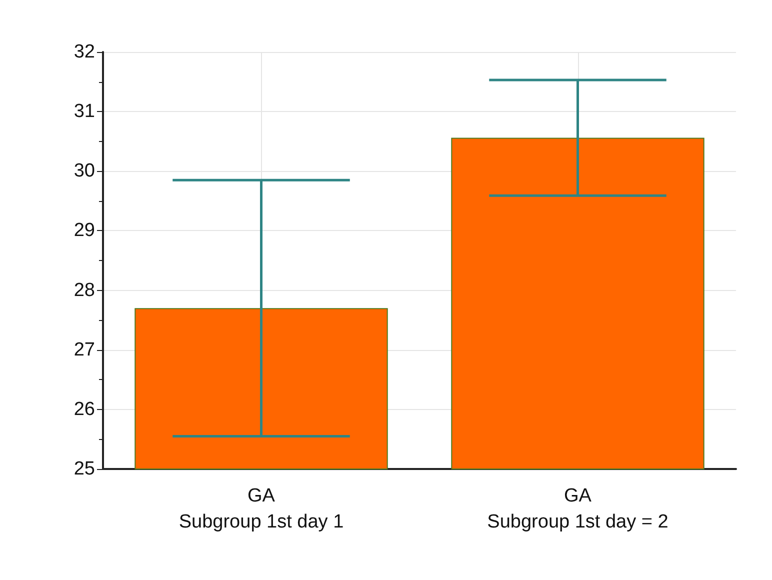  What do you see at coordinates (84, 409) in the screenshot?
I see `y-tick-label: 26` at bounding box center [84, 409].